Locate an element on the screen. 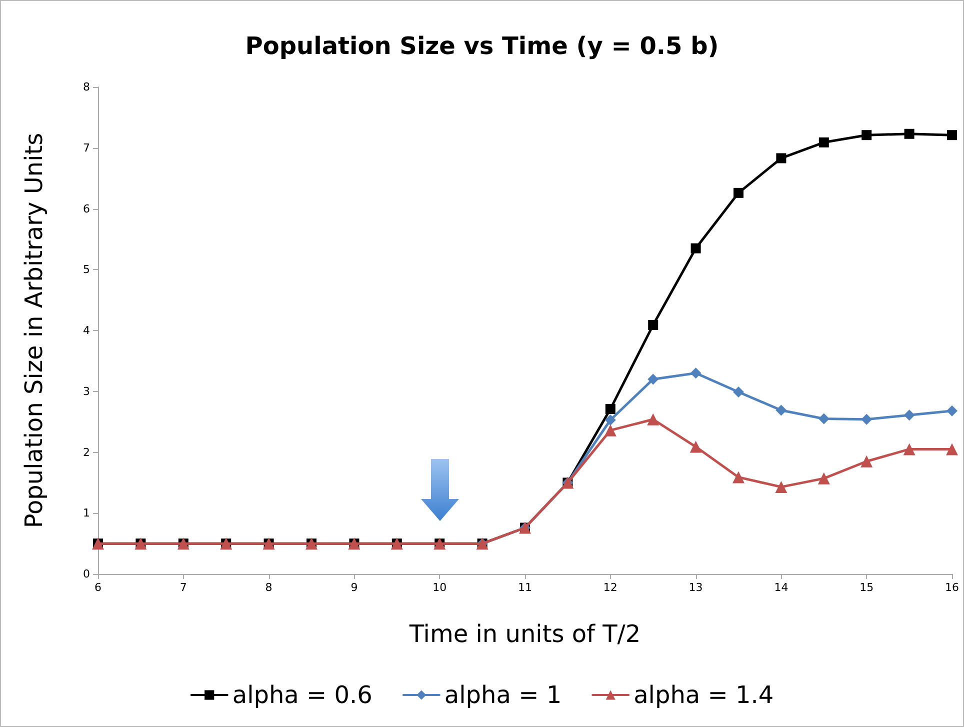 The width and height of the screenshot is (964, 727). x-tick-label: 9 is located at coordinates (354, 587).